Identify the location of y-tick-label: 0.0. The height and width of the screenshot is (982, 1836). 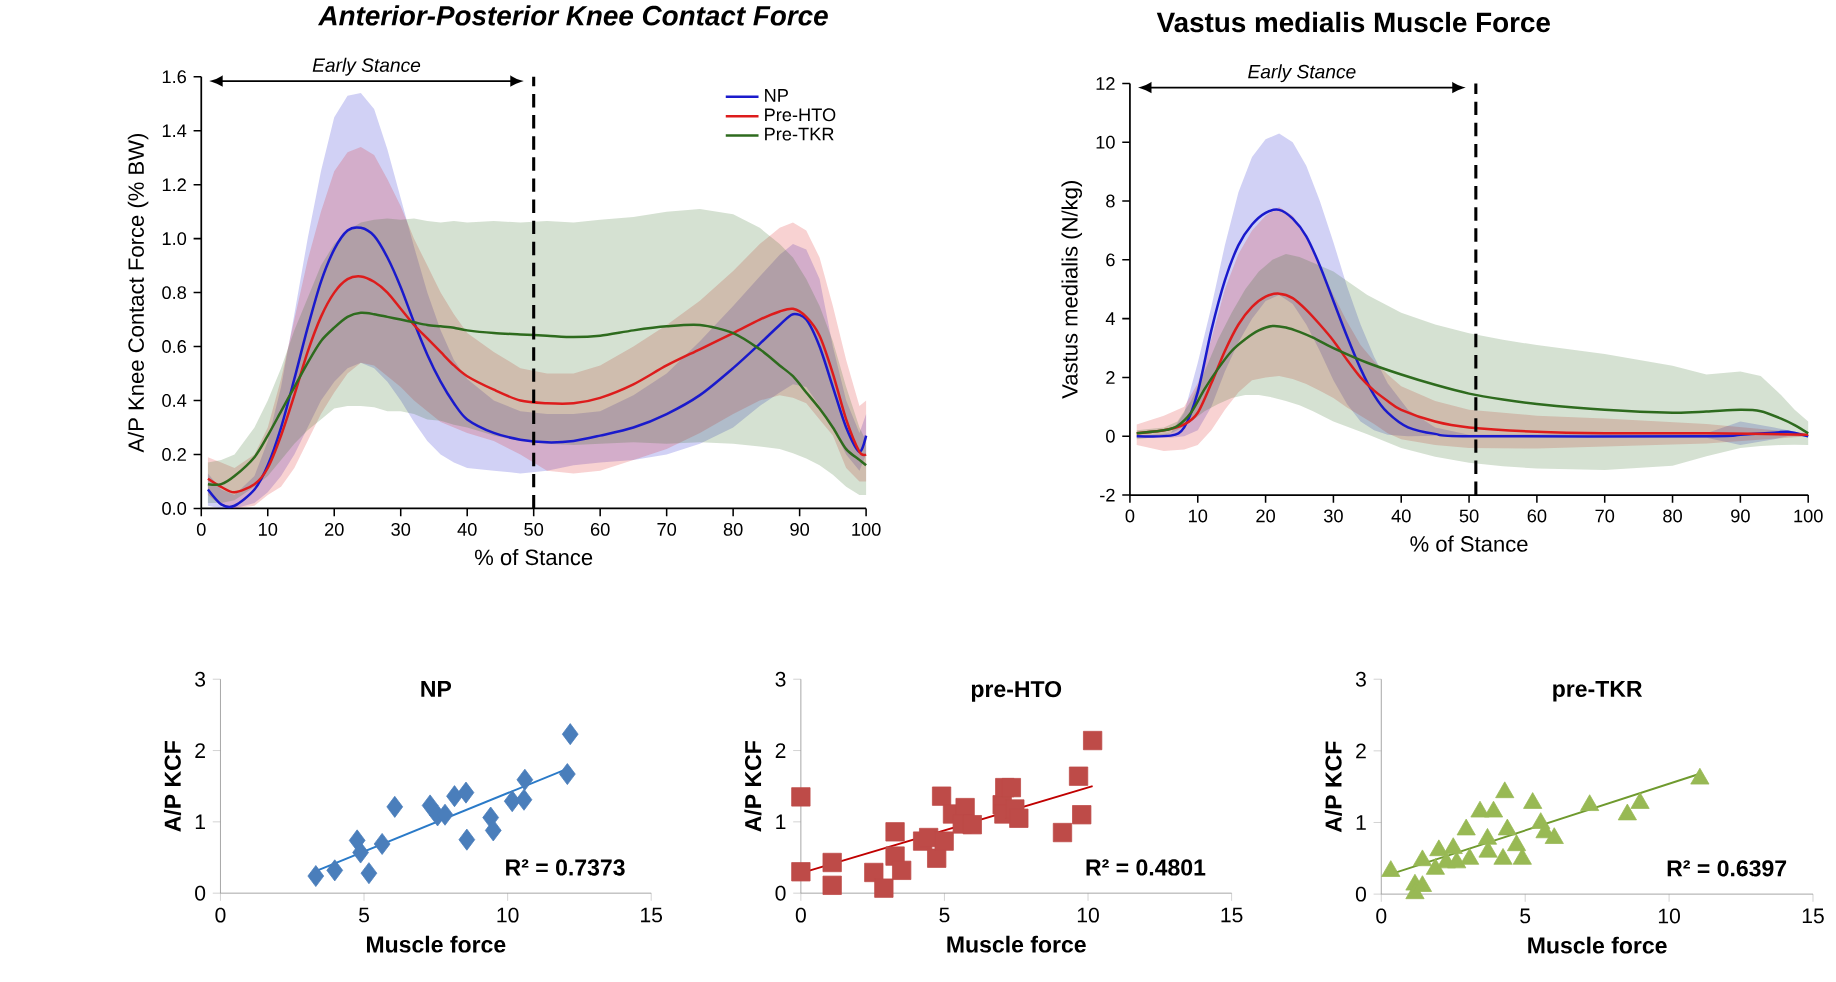
(174, 508).